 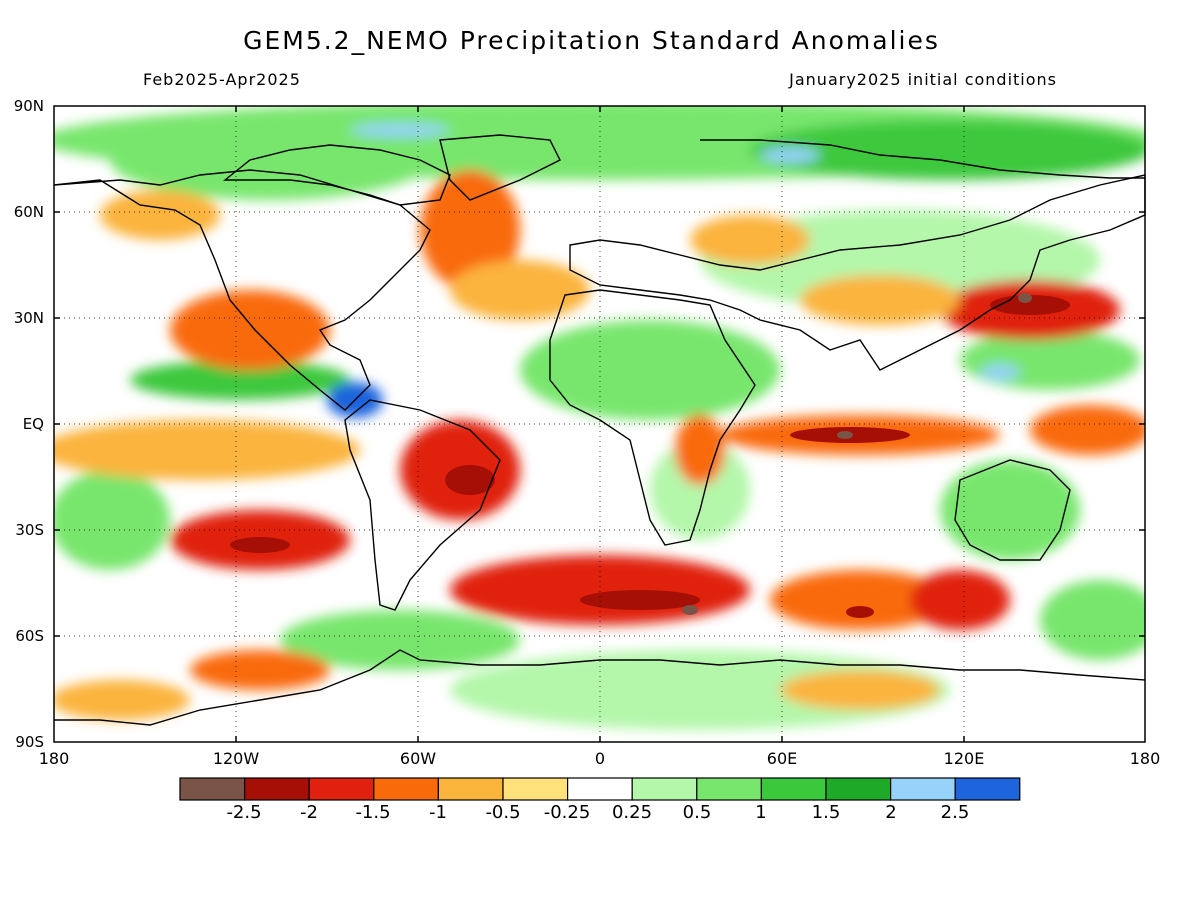 What do you see at coordinates (632, 812) in the screenshot?
I see `legend-label: 0.25` at bounding box center [632, 812].